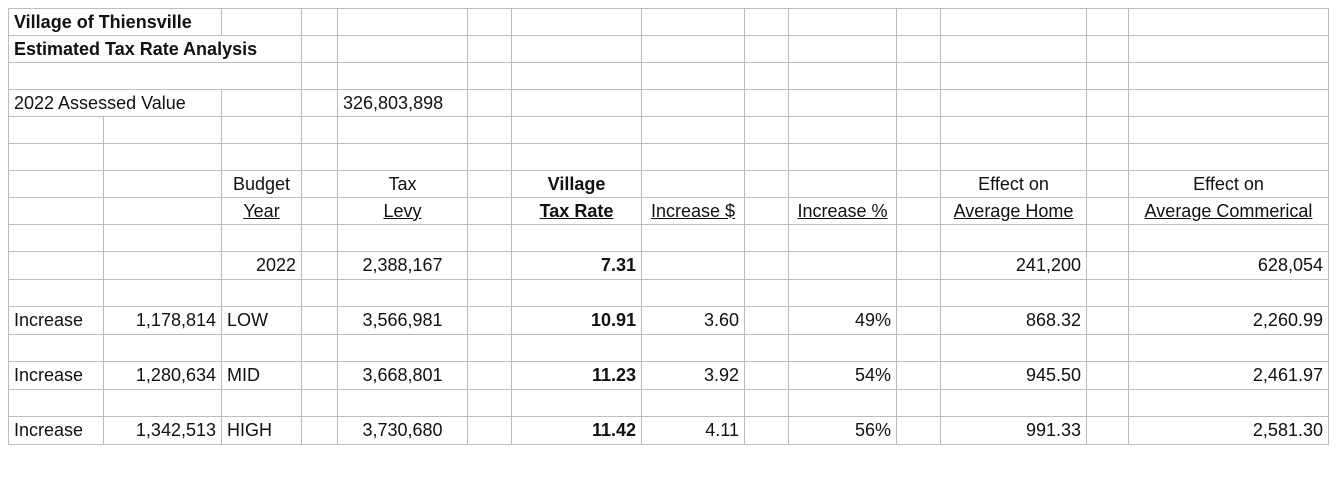 The height and width of the screenshot is (500, 1344). Describe the element at coordinates (1013, 211) in the screenshot. I see `header-home-bottom: Average Home` at that location.